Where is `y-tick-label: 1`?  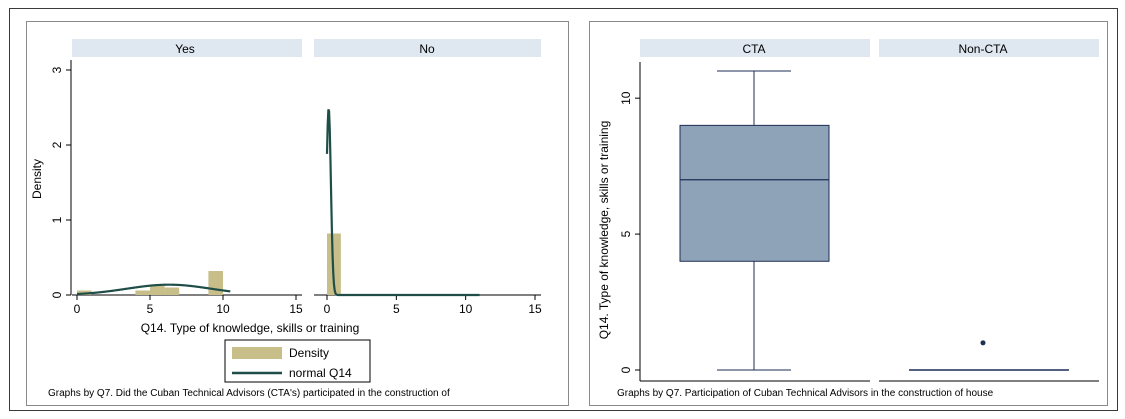 y-tick-label: 1 is located at coordinates (57, 219).